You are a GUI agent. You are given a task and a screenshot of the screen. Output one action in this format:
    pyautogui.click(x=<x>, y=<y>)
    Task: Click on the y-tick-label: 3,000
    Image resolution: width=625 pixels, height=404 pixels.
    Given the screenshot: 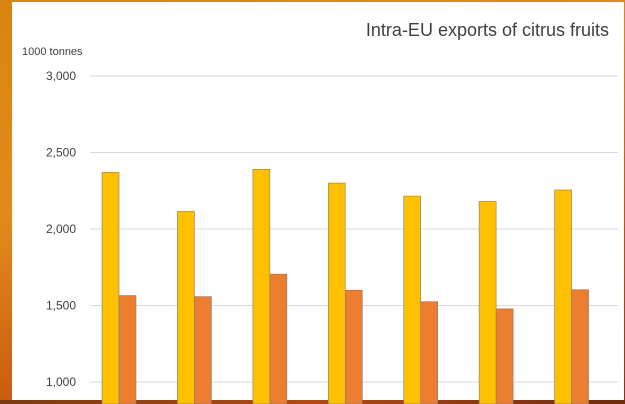 What is the action you would take?
    pyautogui.click(x=61, y=76)
    